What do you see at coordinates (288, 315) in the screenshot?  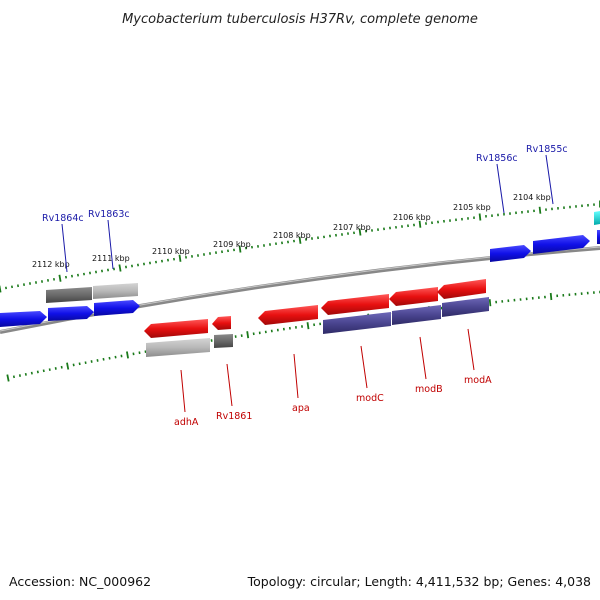 I see `gene-apa` at bounding box center [288, 315].